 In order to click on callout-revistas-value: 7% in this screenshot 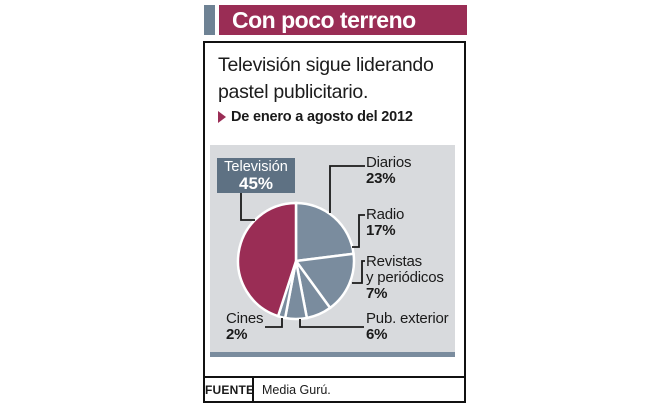, I will do `click(377, 293)`.